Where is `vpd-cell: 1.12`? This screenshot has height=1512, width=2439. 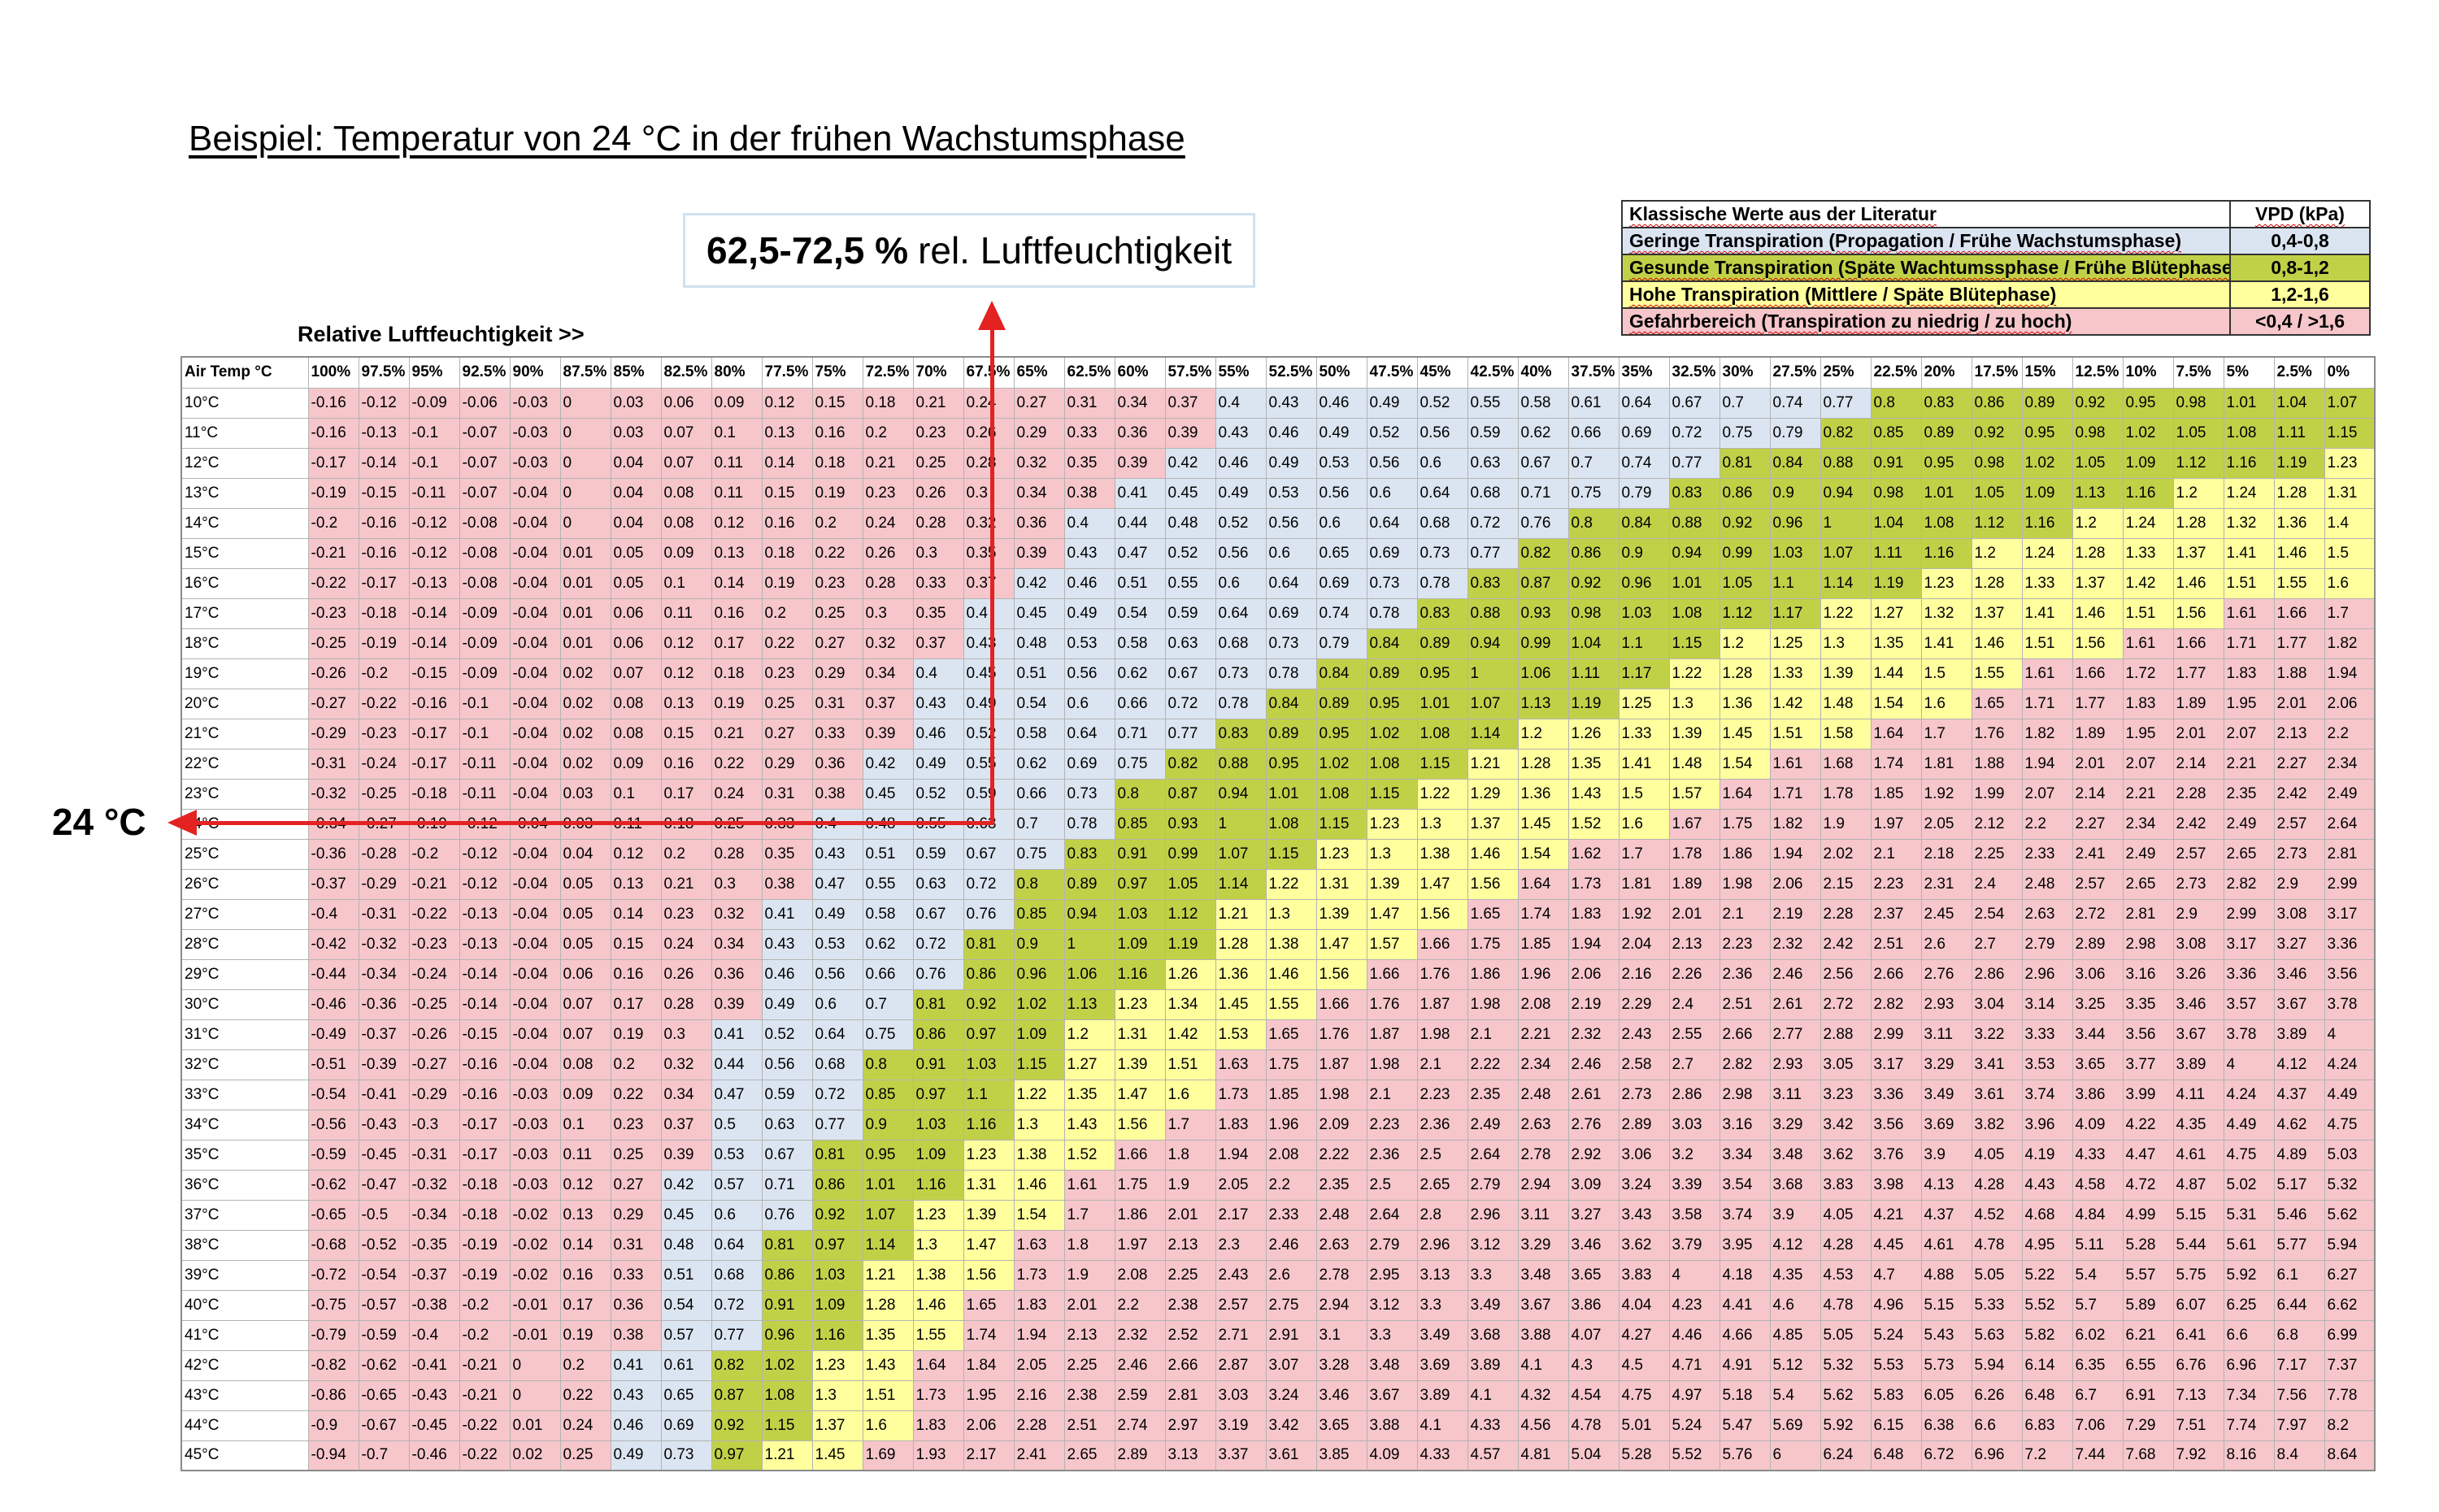
vpd-cell: 1.12 is located at coordinates (1997, 523).